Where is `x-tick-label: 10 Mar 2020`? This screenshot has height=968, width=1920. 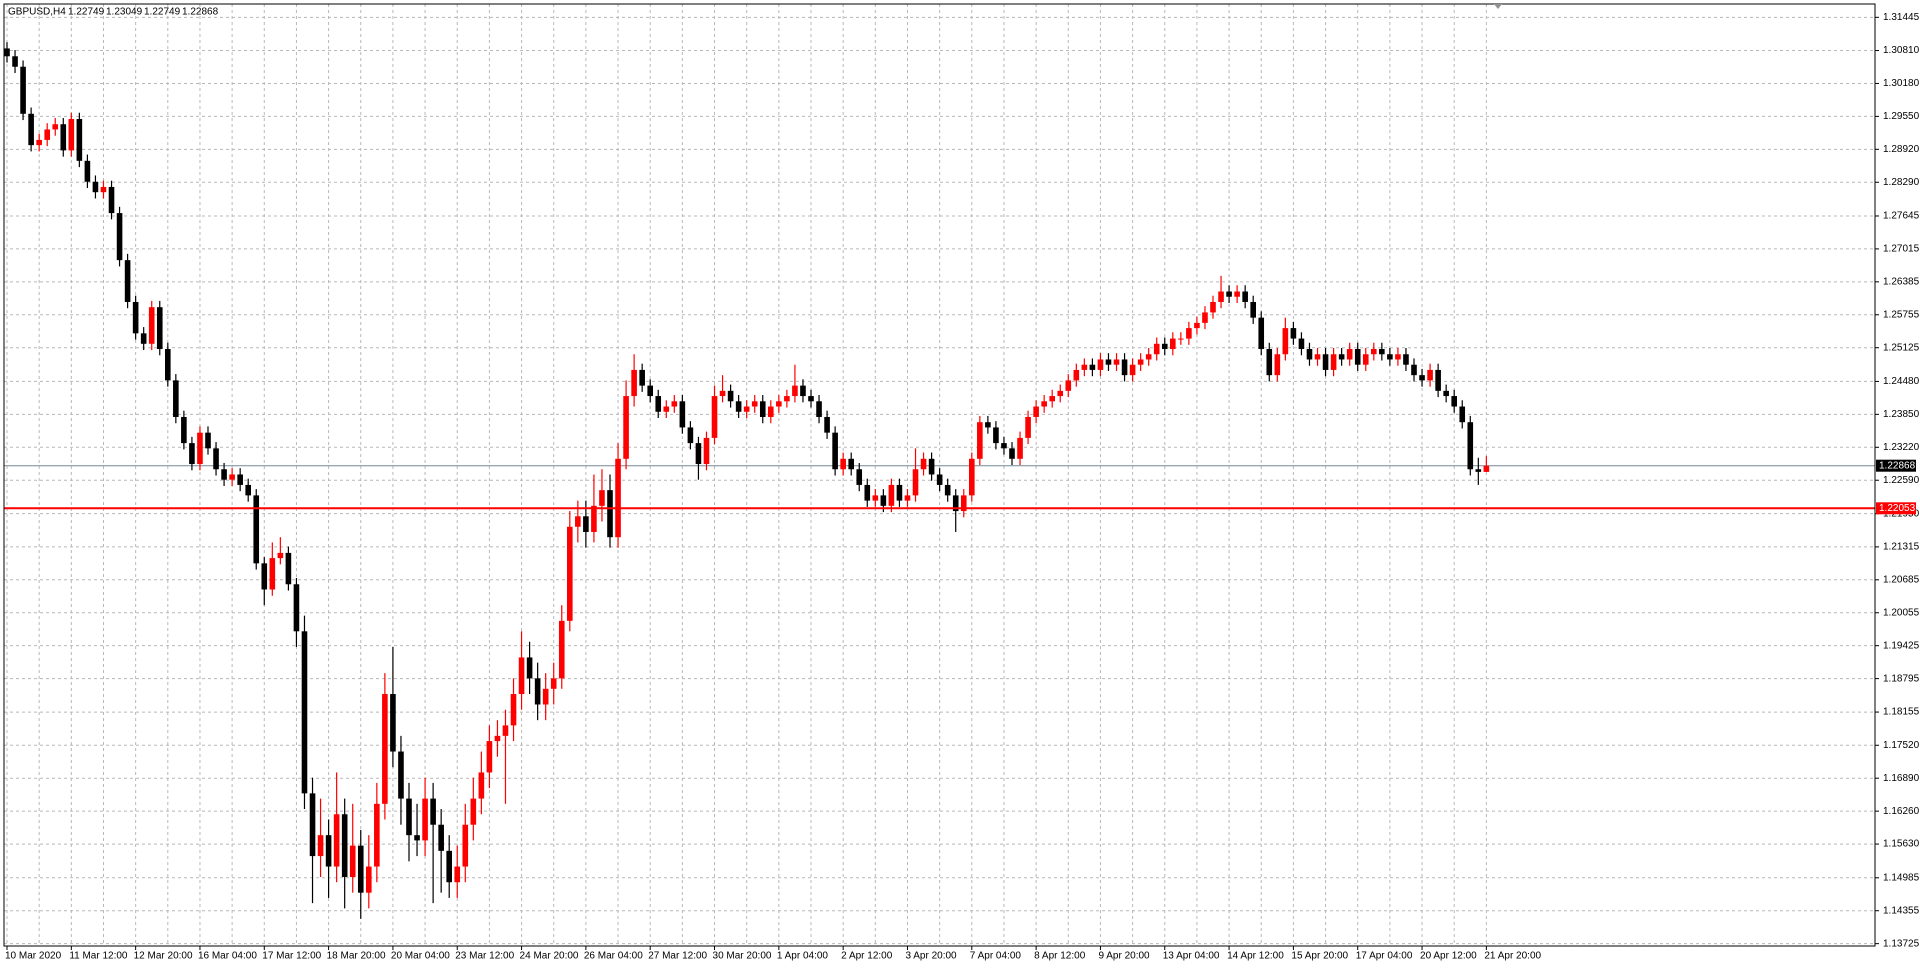
x-tick-label: 10 Mar 2020 is located at coordinates (33, 956).